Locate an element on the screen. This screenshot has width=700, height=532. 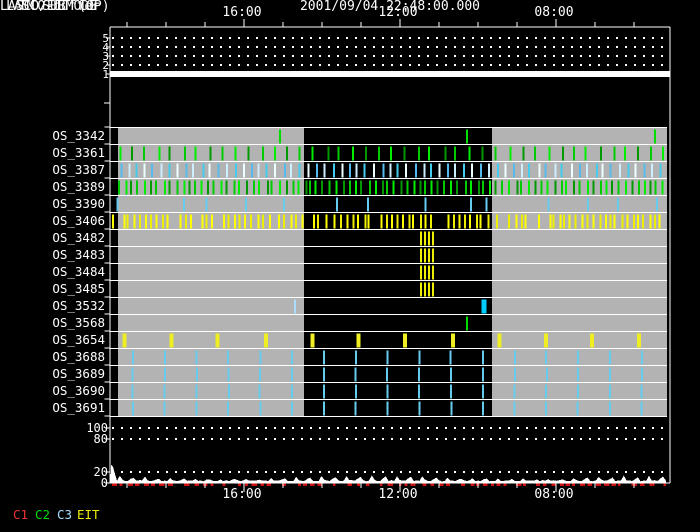
os-row-label: OS_3568 is located at coordinates (78, 322).